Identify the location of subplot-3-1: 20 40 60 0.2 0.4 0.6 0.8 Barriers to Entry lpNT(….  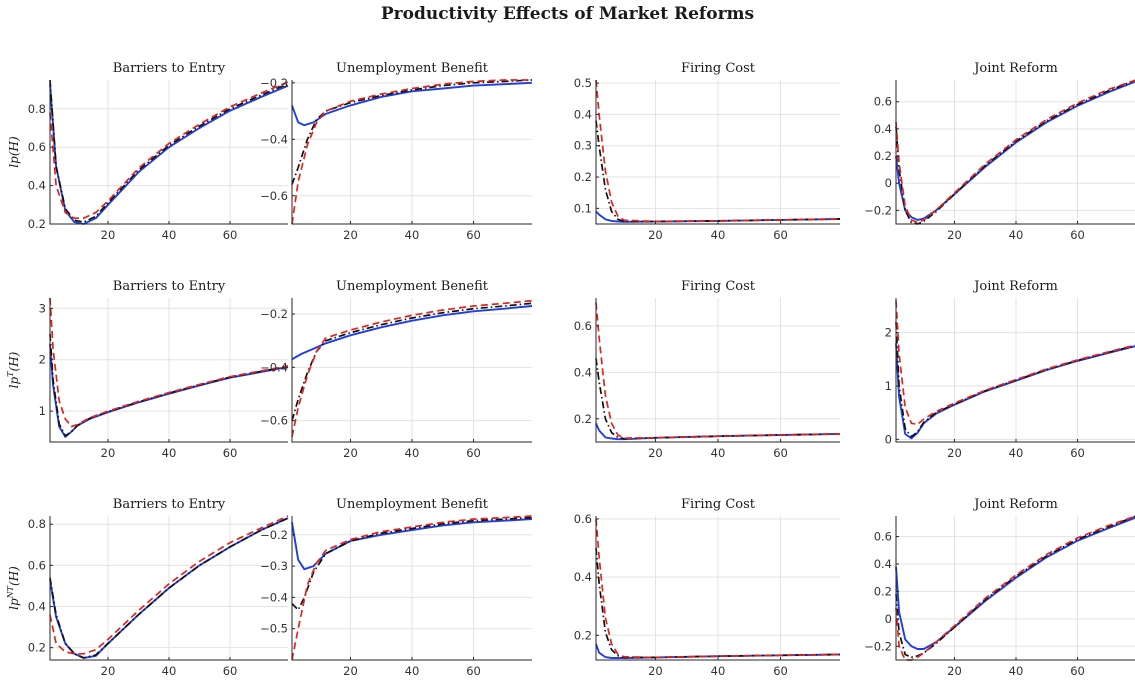
(147, 587).